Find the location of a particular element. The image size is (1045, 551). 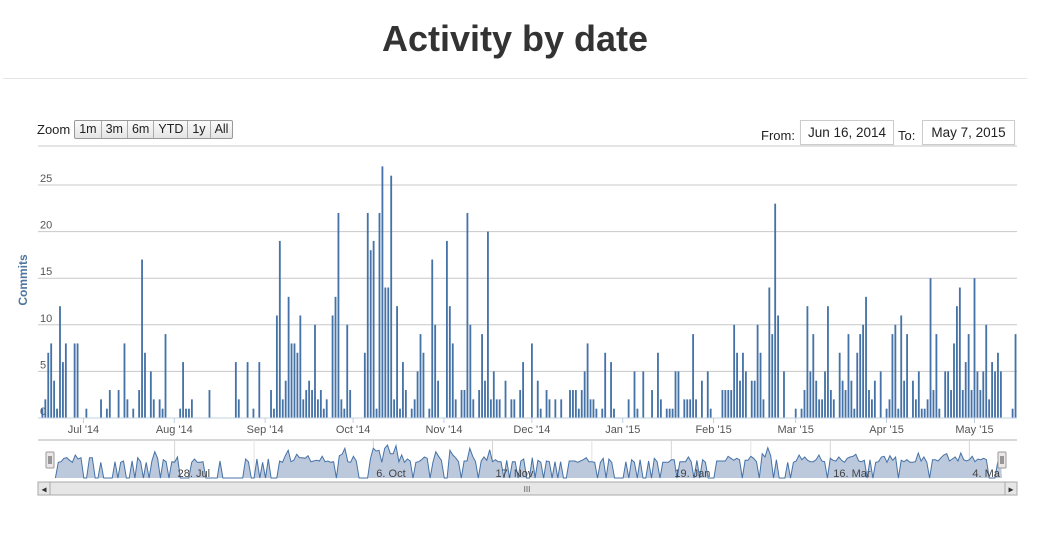

navigator-series-area is located at coordinates (528, 461).